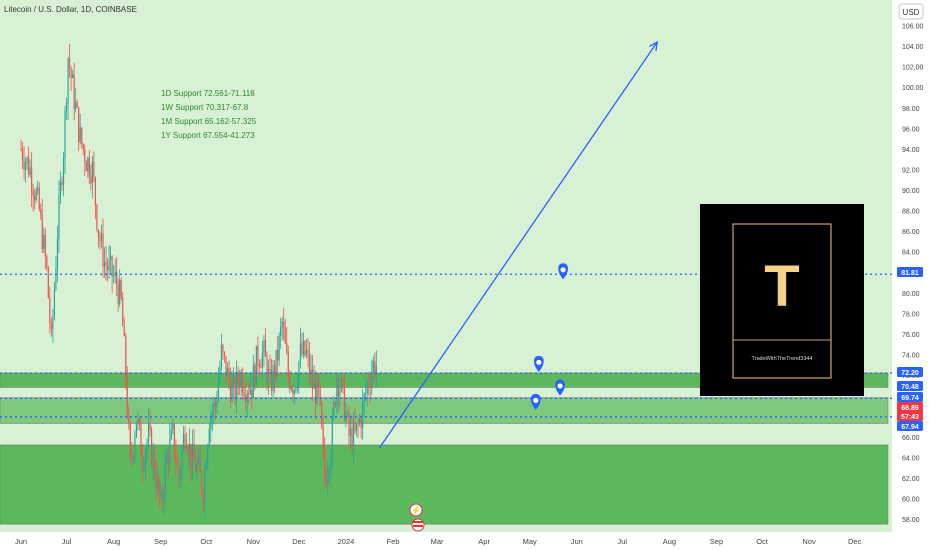 This screenshot has width=932, height=550. Describe the element at coordinates (444, 410) in the screenshot. I see `support-zone` at that location.